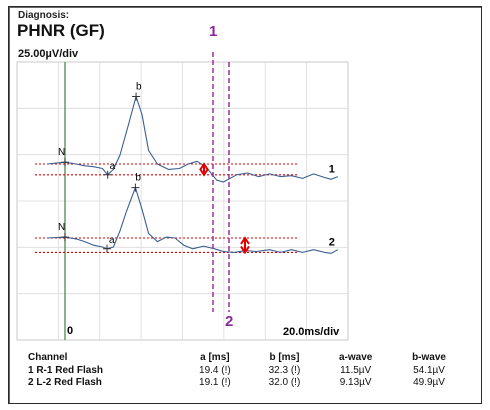 The height and width of the screenshot is (410, 490). What do you see at coordinates (61, 30) in the screenshot?
I see `diagnosis-value: PHNR (GF)` at bounding box center [61, 30].